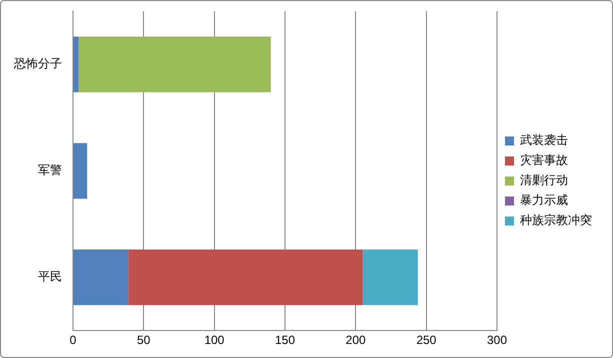  Describe the element at coordinates (544, 200) in the screenshot. I see `legend-label: 暴力示威` at that location.